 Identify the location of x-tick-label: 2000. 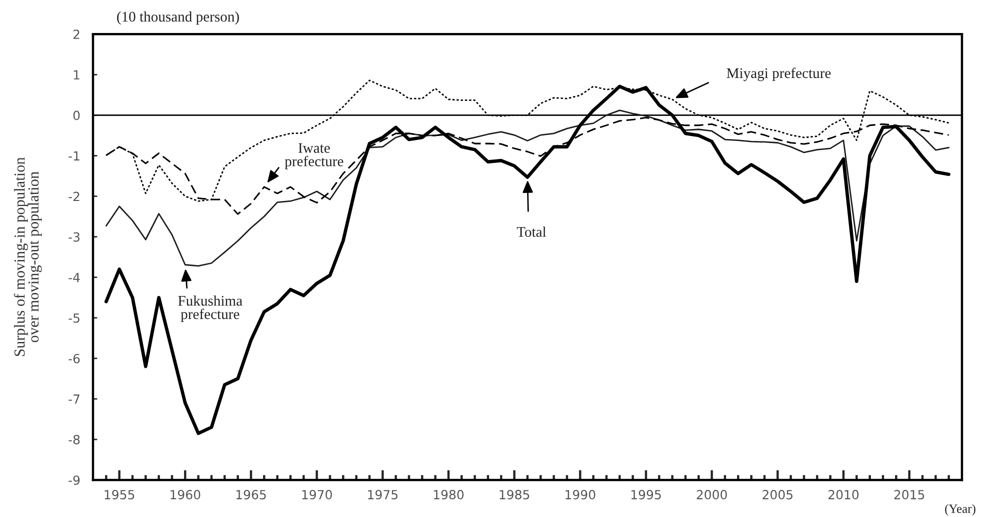
(711, 495).